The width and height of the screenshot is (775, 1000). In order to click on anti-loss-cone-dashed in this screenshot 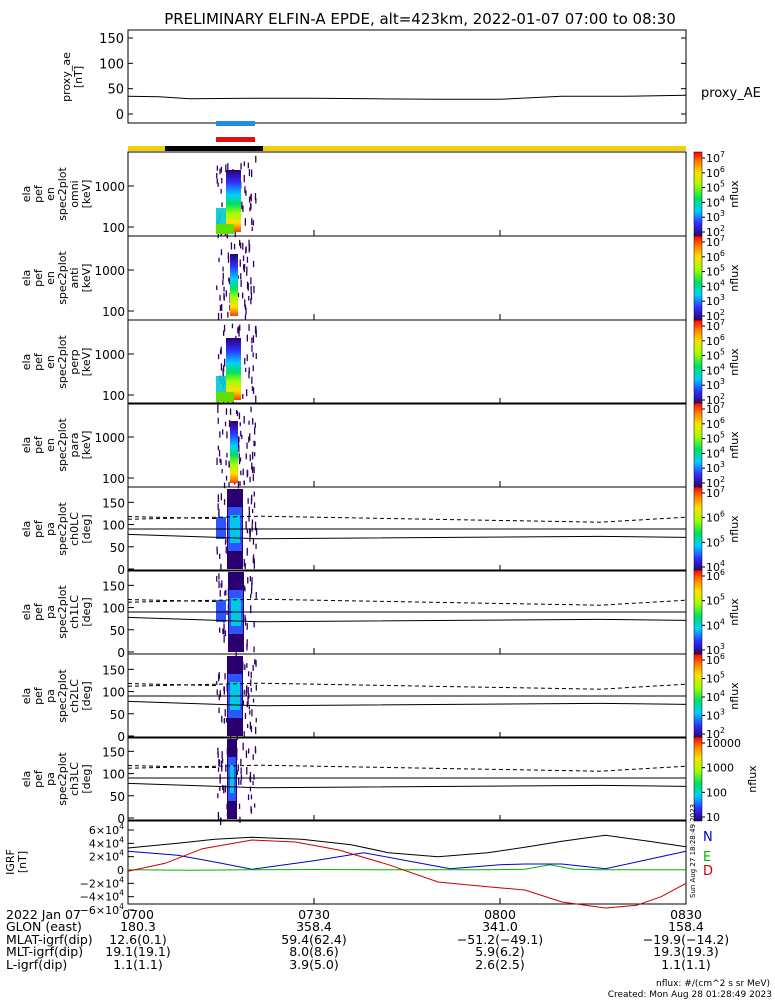, I will do `click(172, 685)`.